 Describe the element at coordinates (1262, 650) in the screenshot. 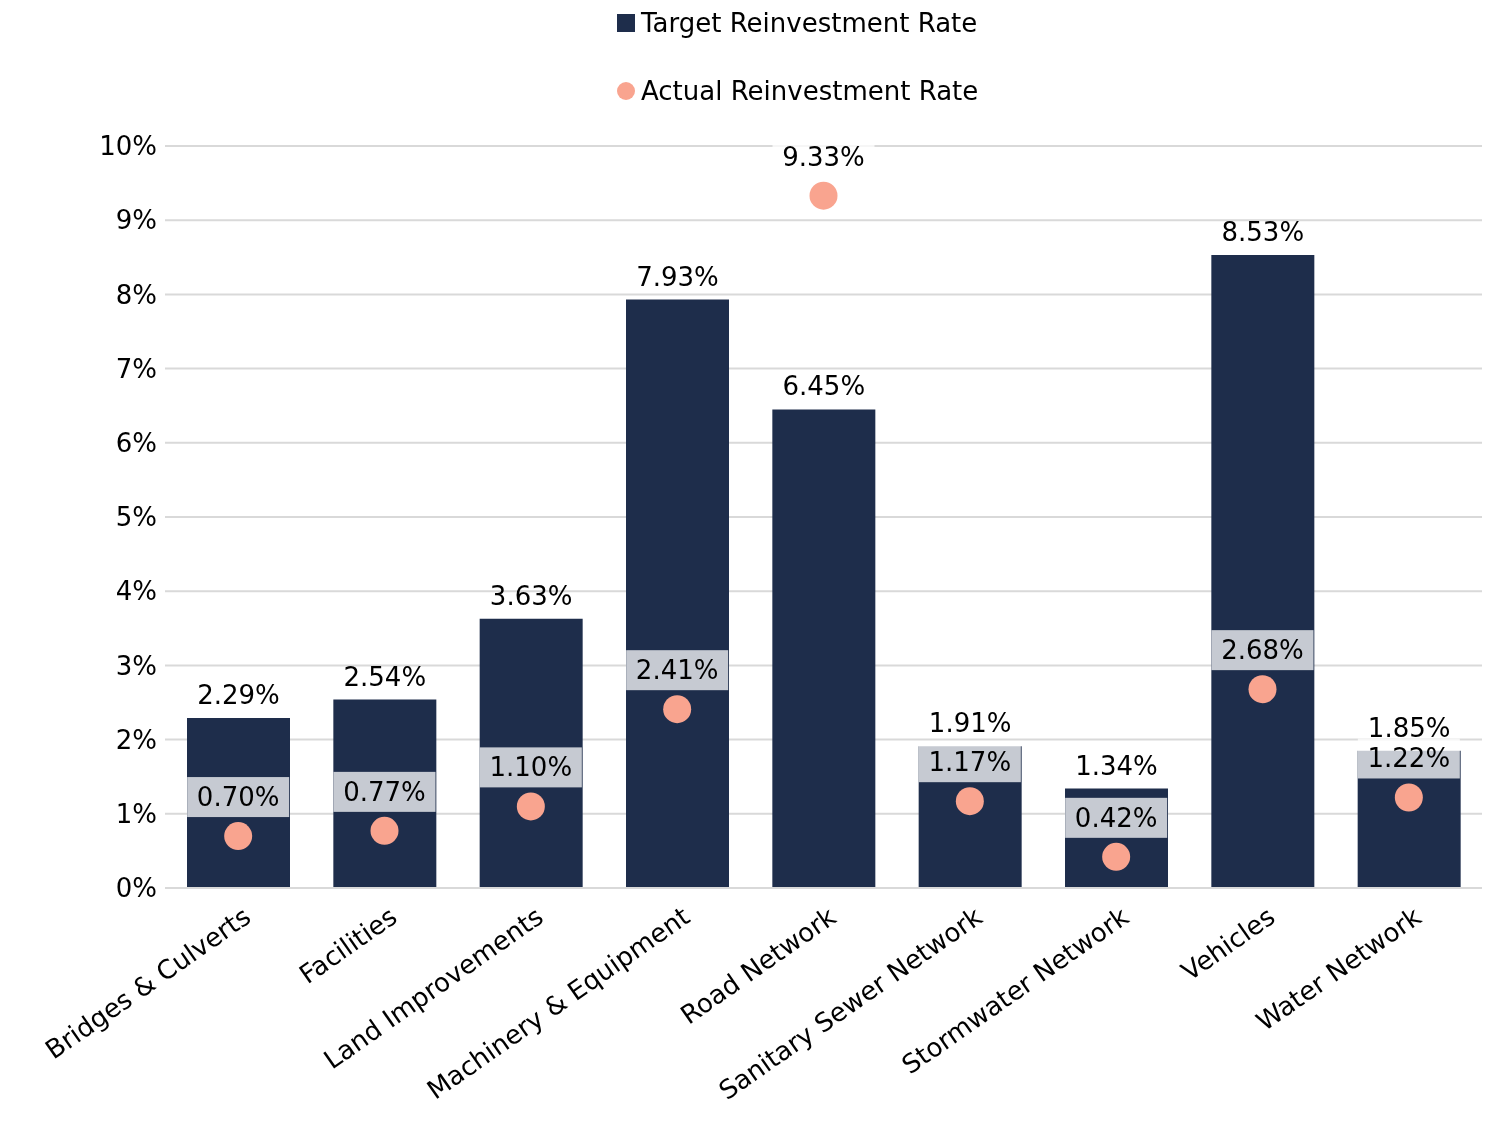

I see `data-label: 2.68%` at that location.